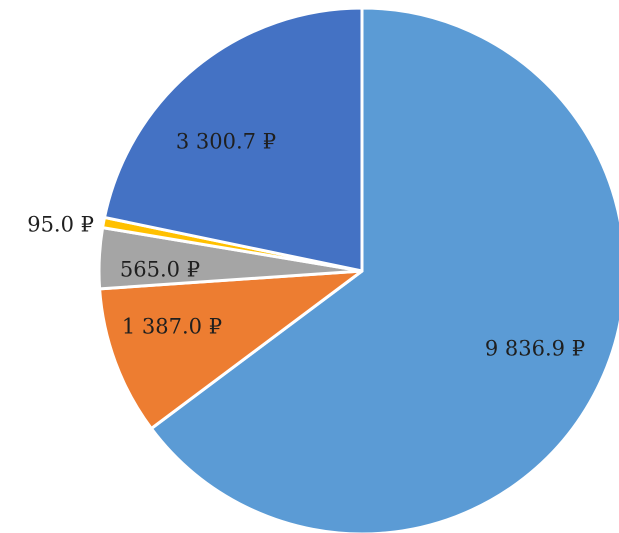 This screenshot has height=533, width=619. What do you see at coordinates (60, 225) in the screenshot?
I see `data-label: 95.0 ₽` at bounding box center [60, 225].